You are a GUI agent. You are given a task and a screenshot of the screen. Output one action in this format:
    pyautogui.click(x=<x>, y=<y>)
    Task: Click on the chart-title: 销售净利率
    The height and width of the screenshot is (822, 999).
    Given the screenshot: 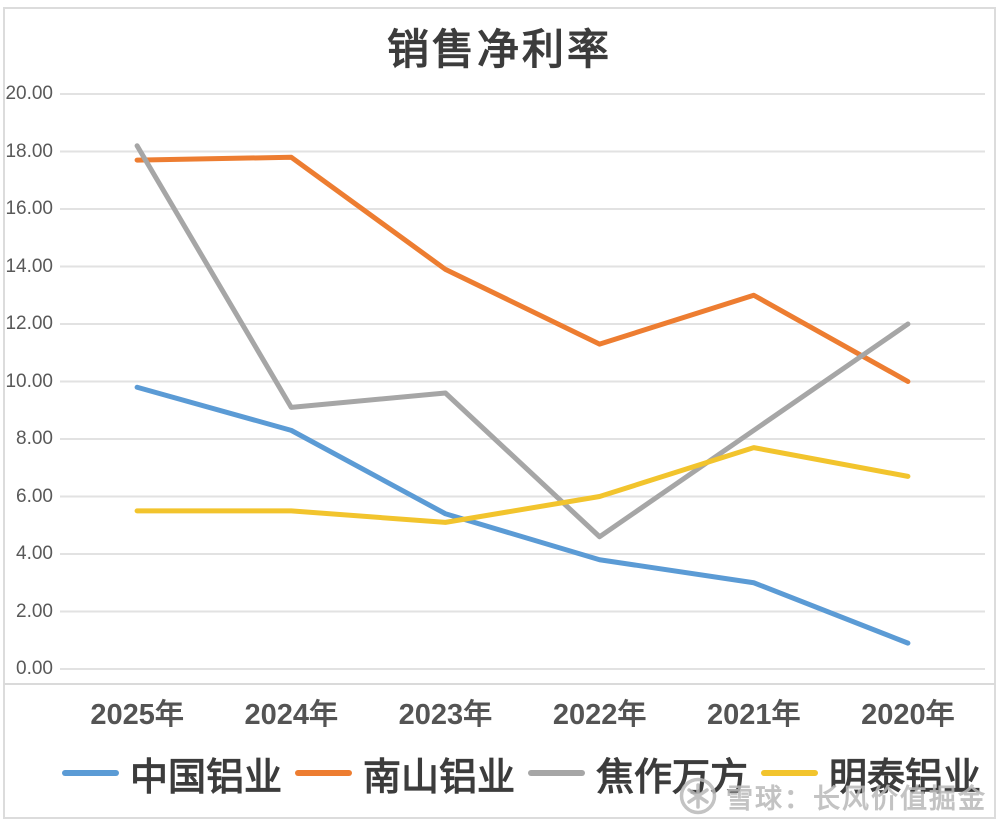 What is the action you would take?
    pyautogui.click(x=499, y=51)
    